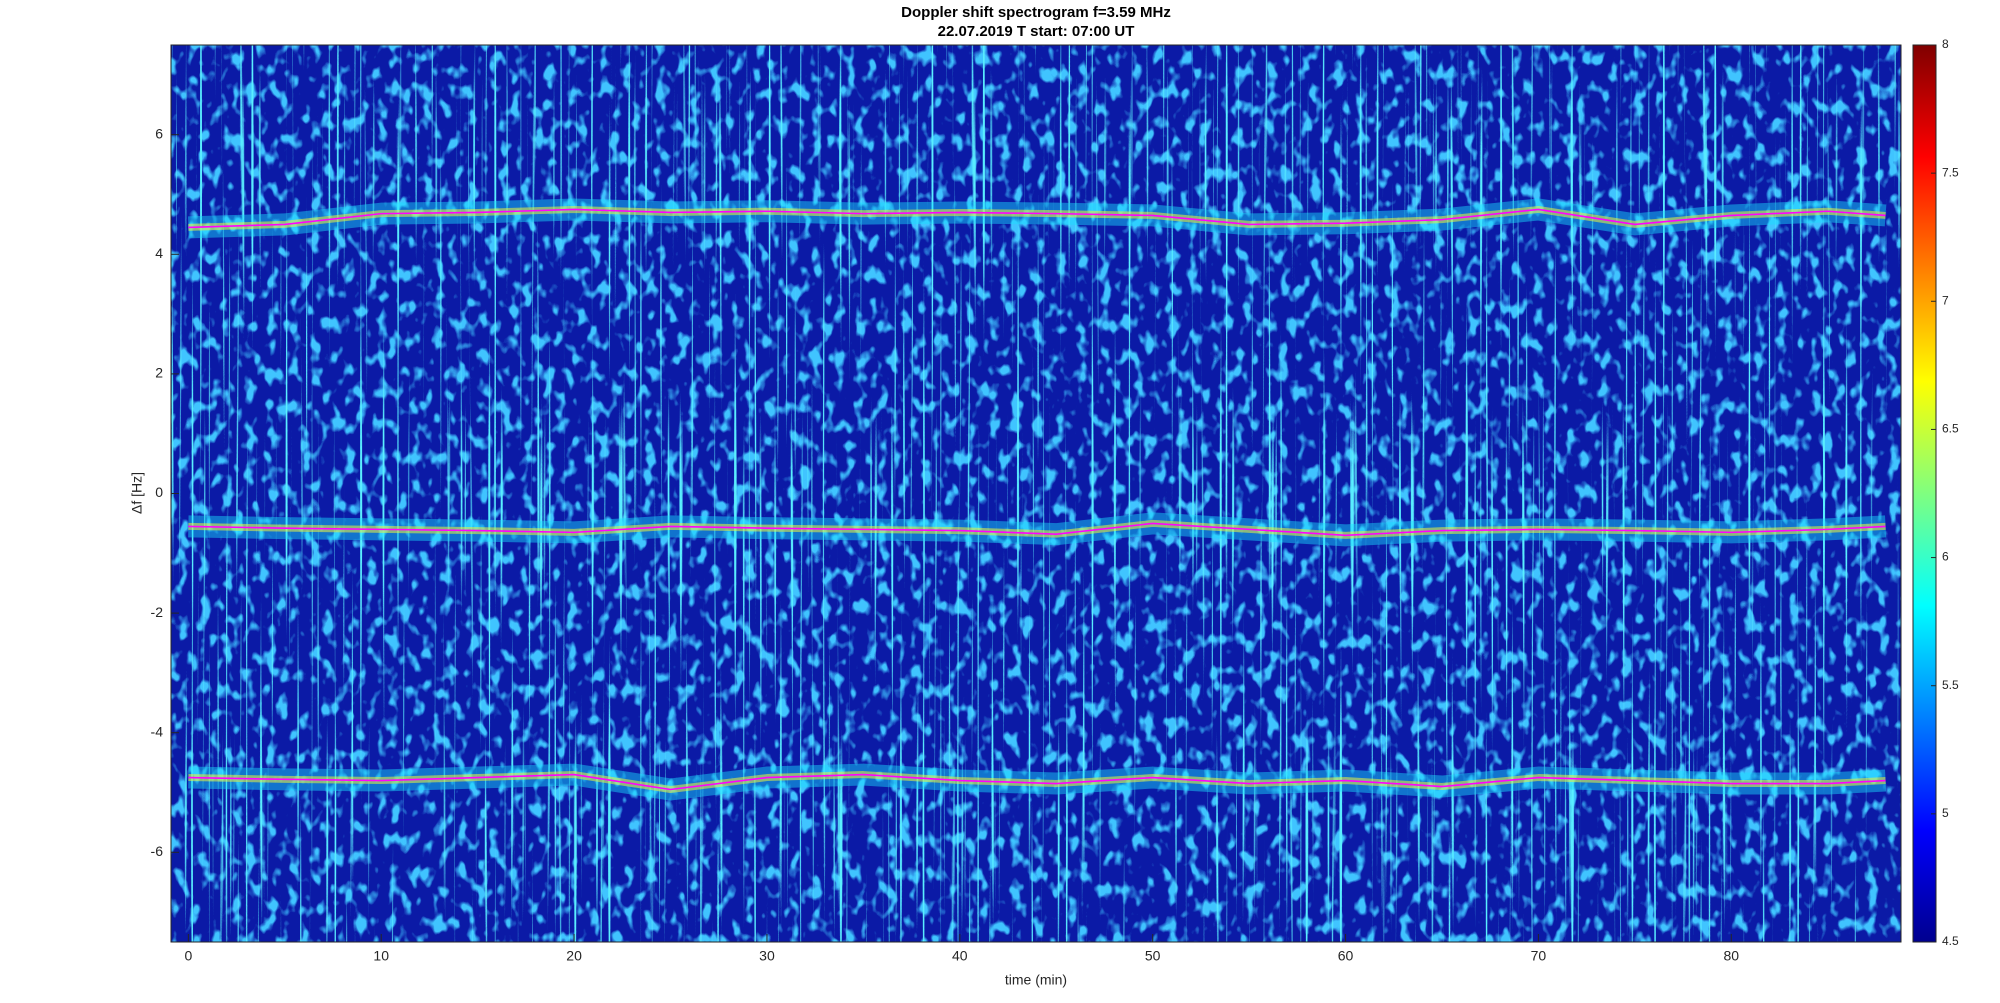 The image size is (2000, 1003). I want to click on x-tick-label: 50, so click(1153, 956).